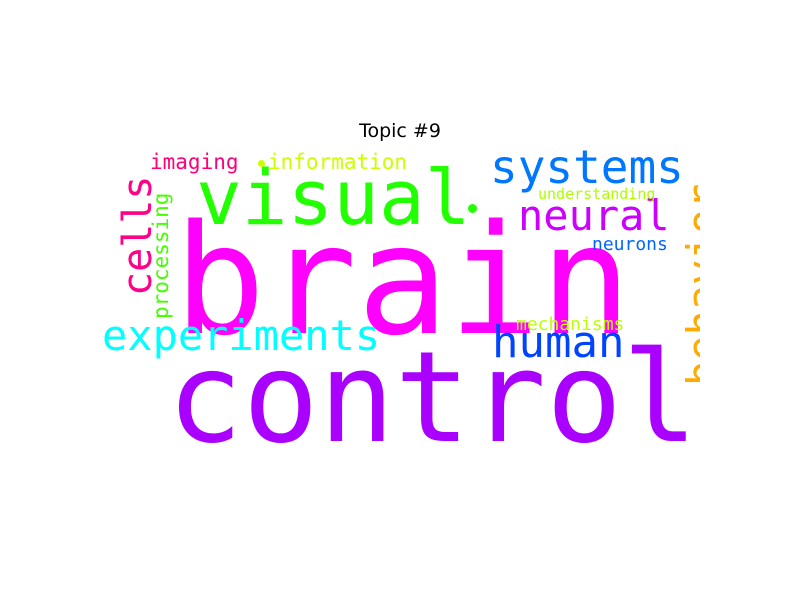 The width and height of the screenshot is (800, 600). What do you see at coordinates (630, 244) in the screenshot?
I see `word-neurons: neurons` at bounding box center [630, 244].